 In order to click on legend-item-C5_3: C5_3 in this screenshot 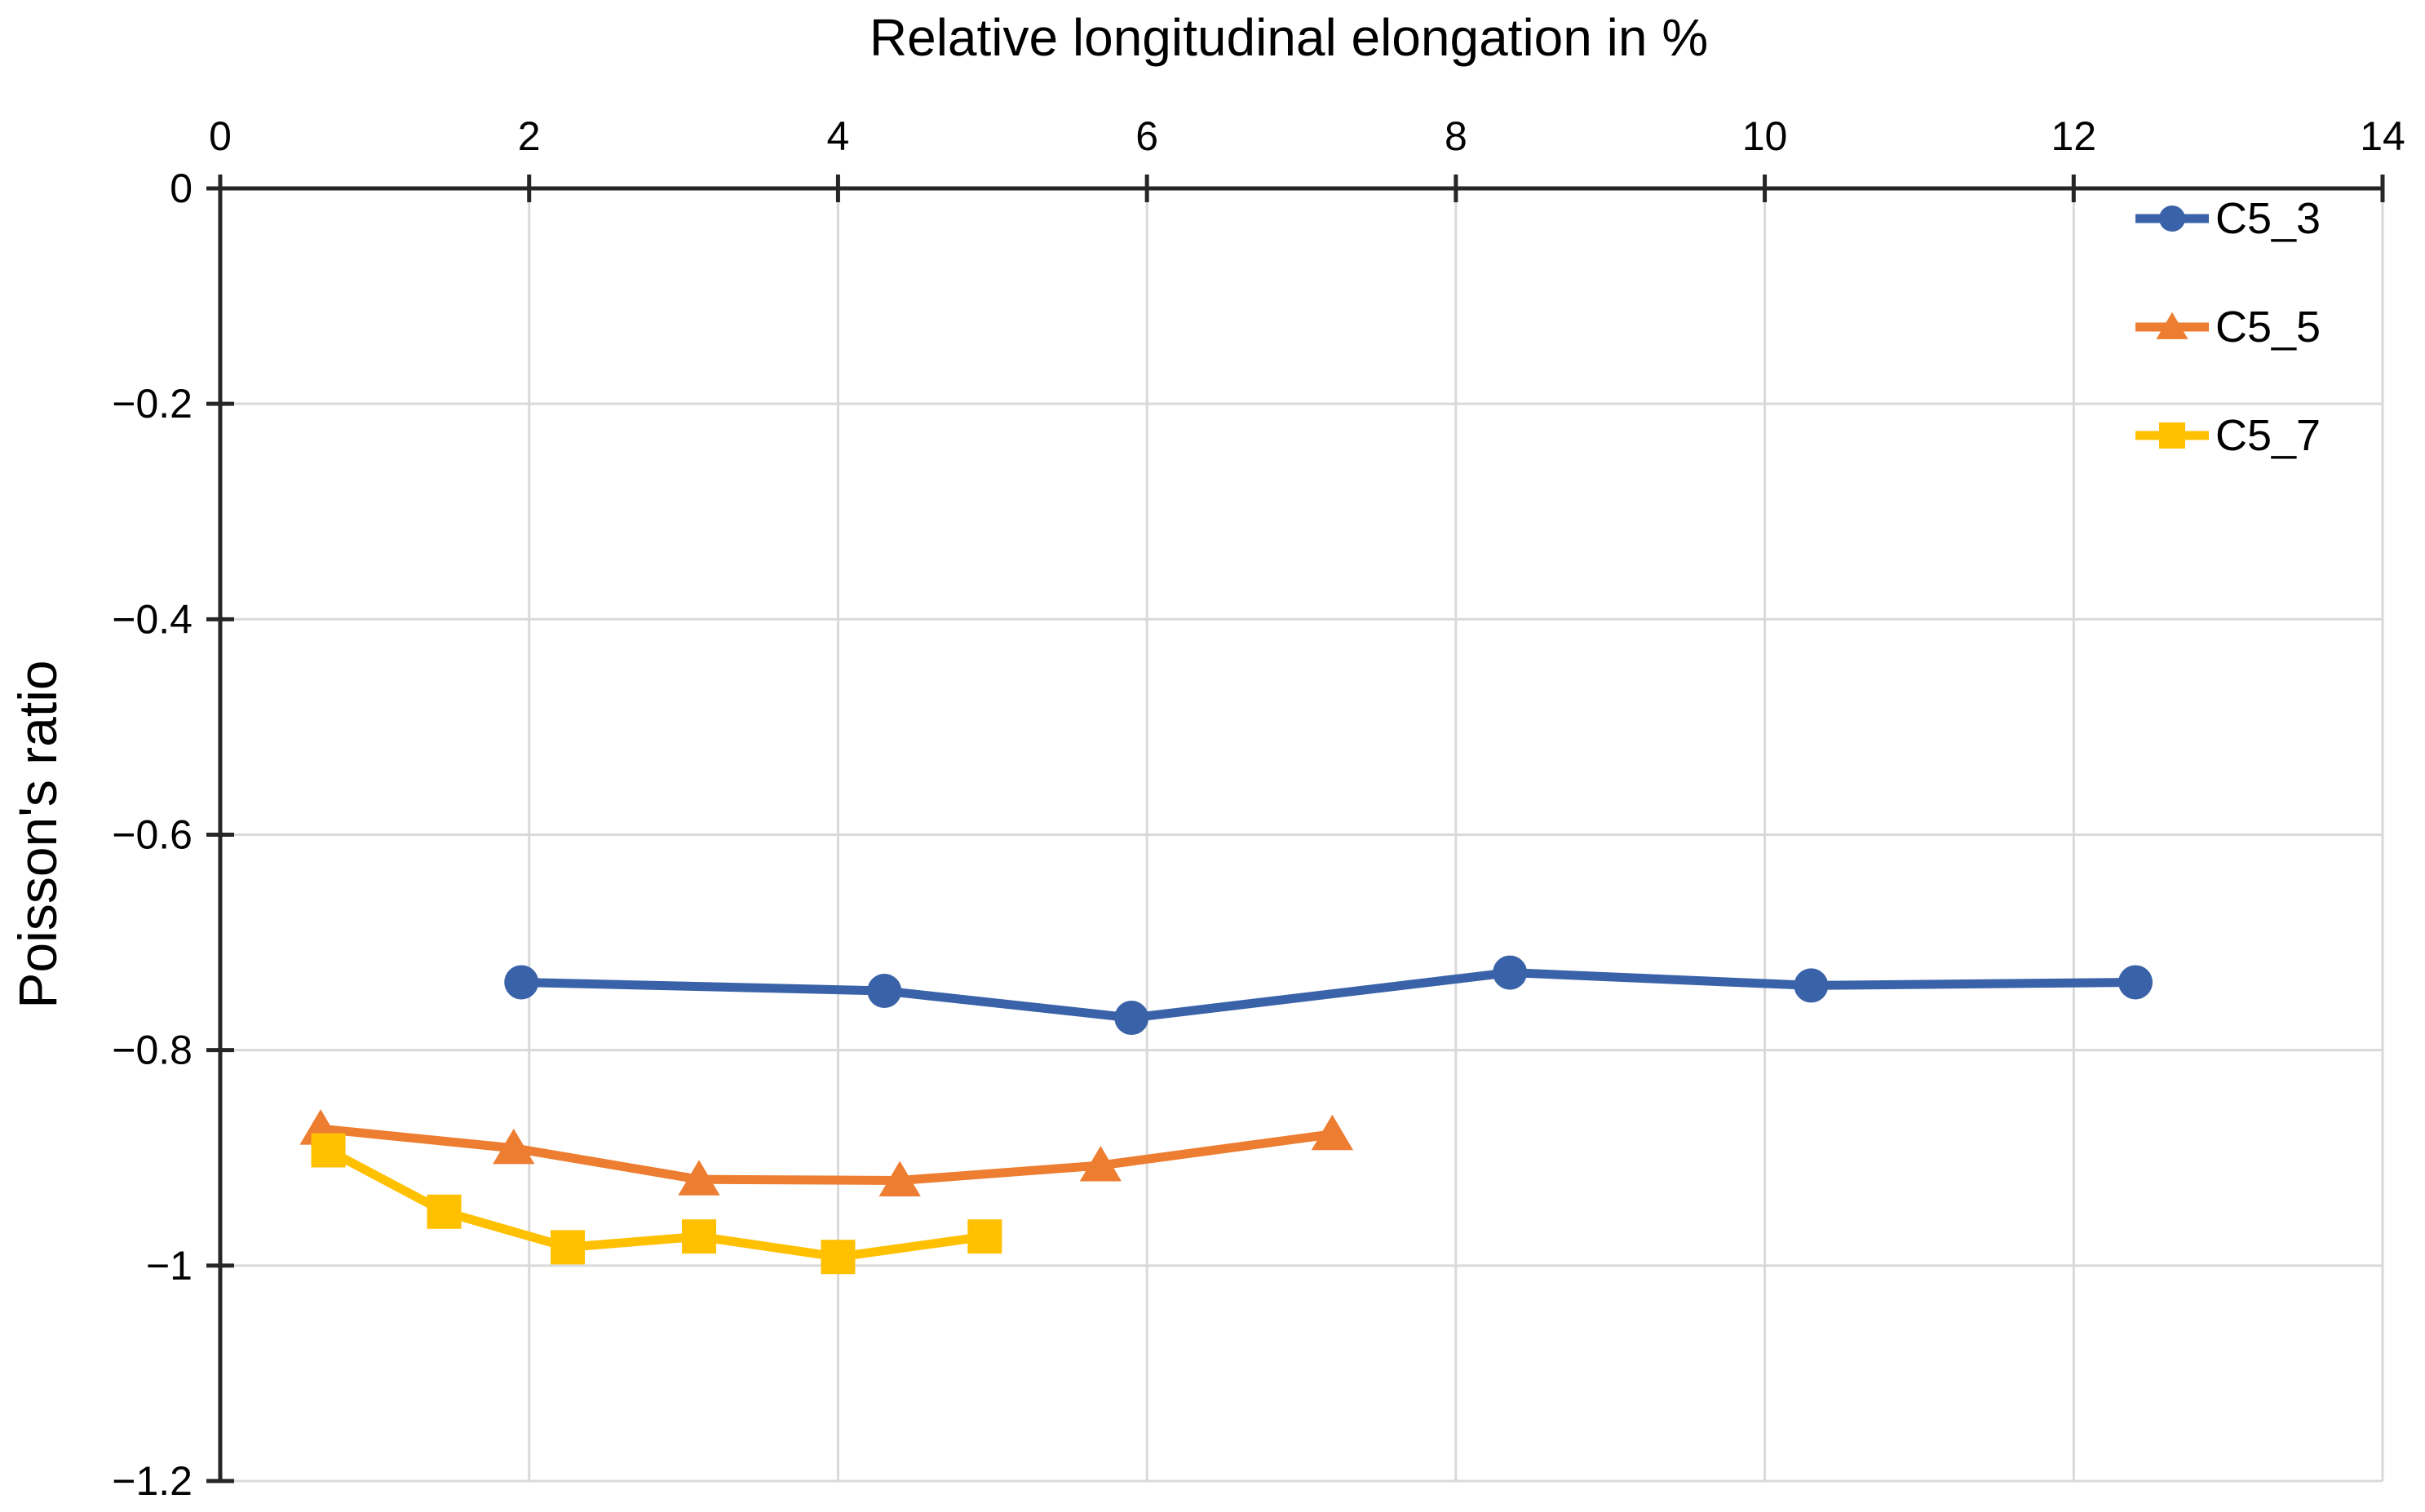, I will do `click(2228, 219)`.